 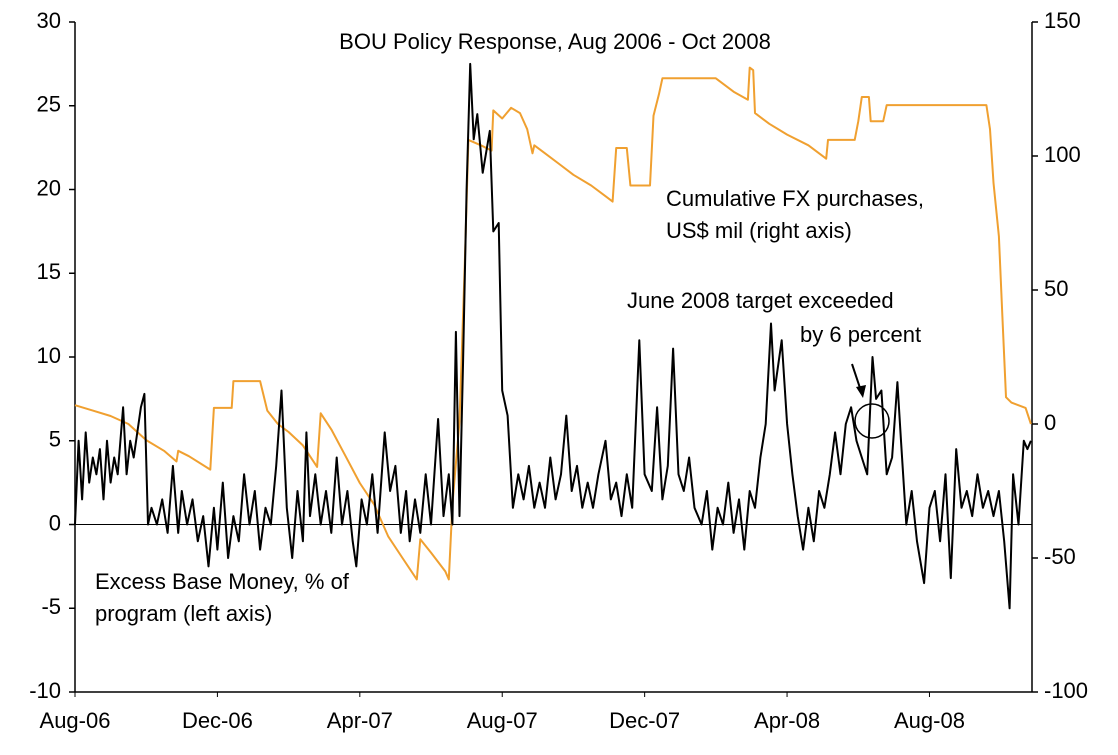 What do you see at coordinates (1062, 20) in the screenshot?
I see `y2-tick-label: 150` at bounding box center [1062, 20].